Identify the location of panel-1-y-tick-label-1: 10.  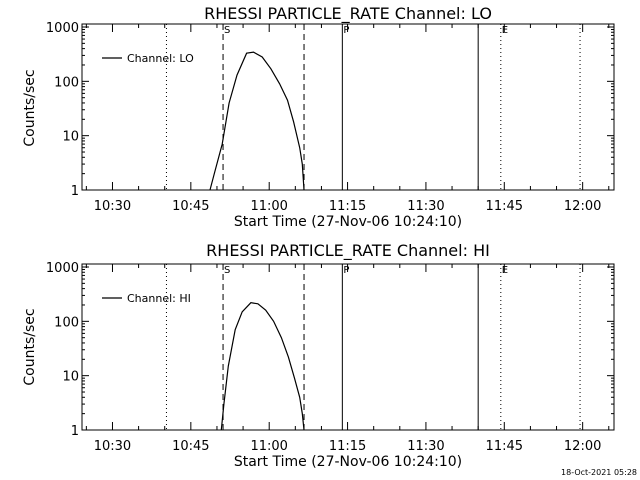
(70, 137).